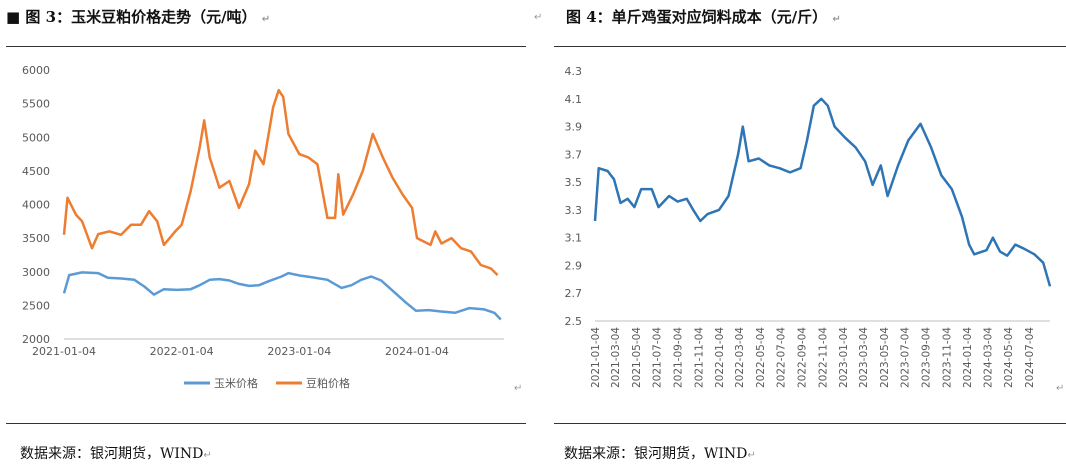 The image size is (1066, 469). I want to click on x-tick-label: 2024-03-04, so click(988, 357).